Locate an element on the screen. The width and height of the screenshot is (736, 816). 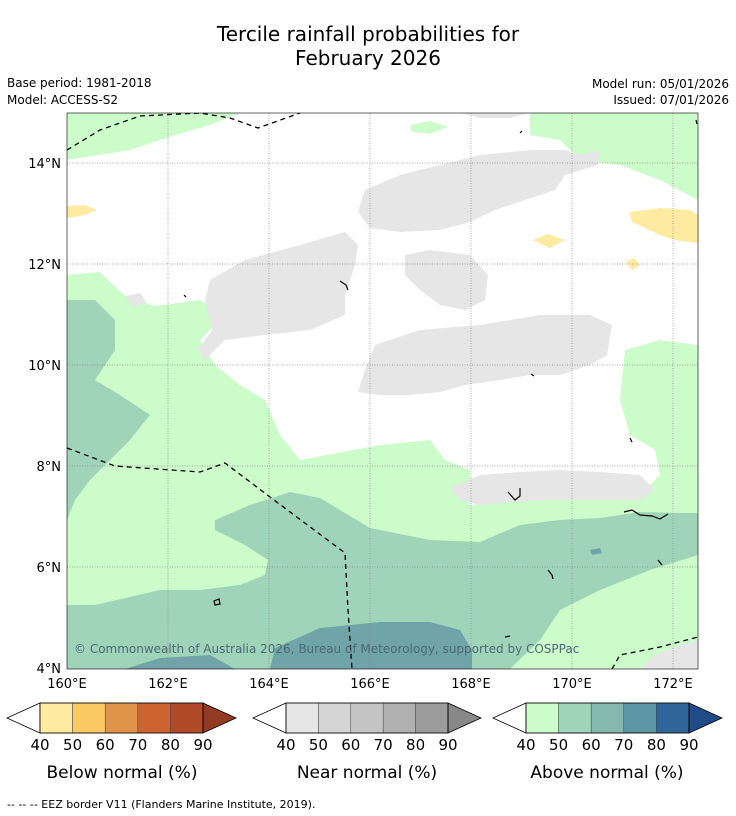
colorbar-above-tick: 40 is located at coordinates (525, 745).